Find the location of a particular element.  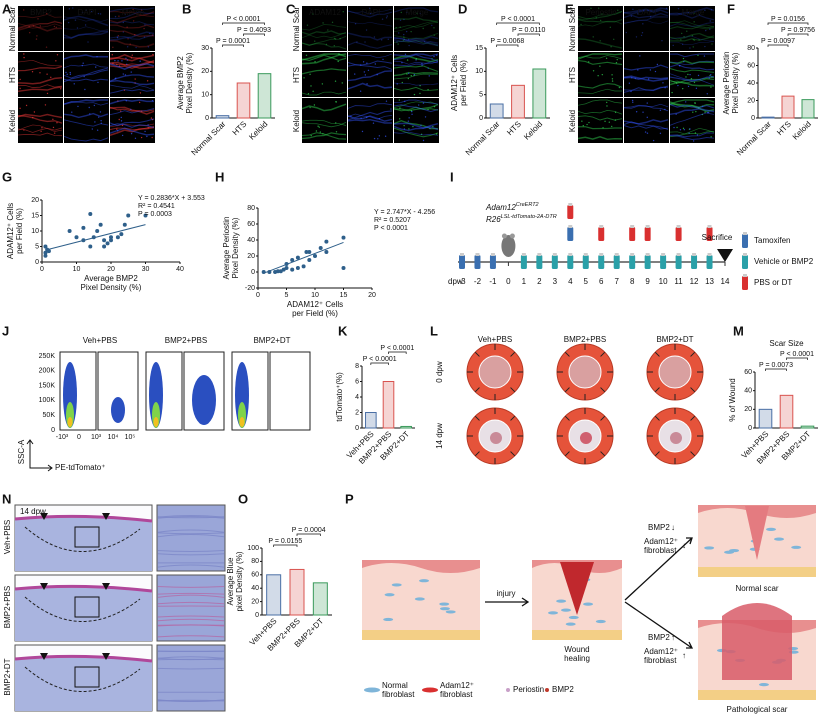

epidermis is located at coordinates (83, 588).